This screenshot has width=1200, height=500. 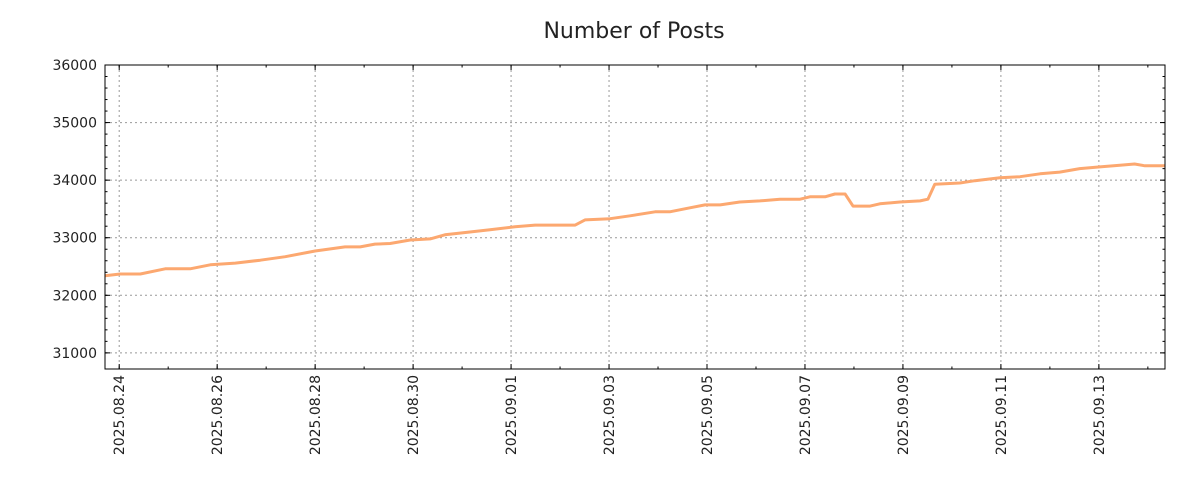 I want to click on x-tick-label: 2025.08.24, so click(x=120, y=415).